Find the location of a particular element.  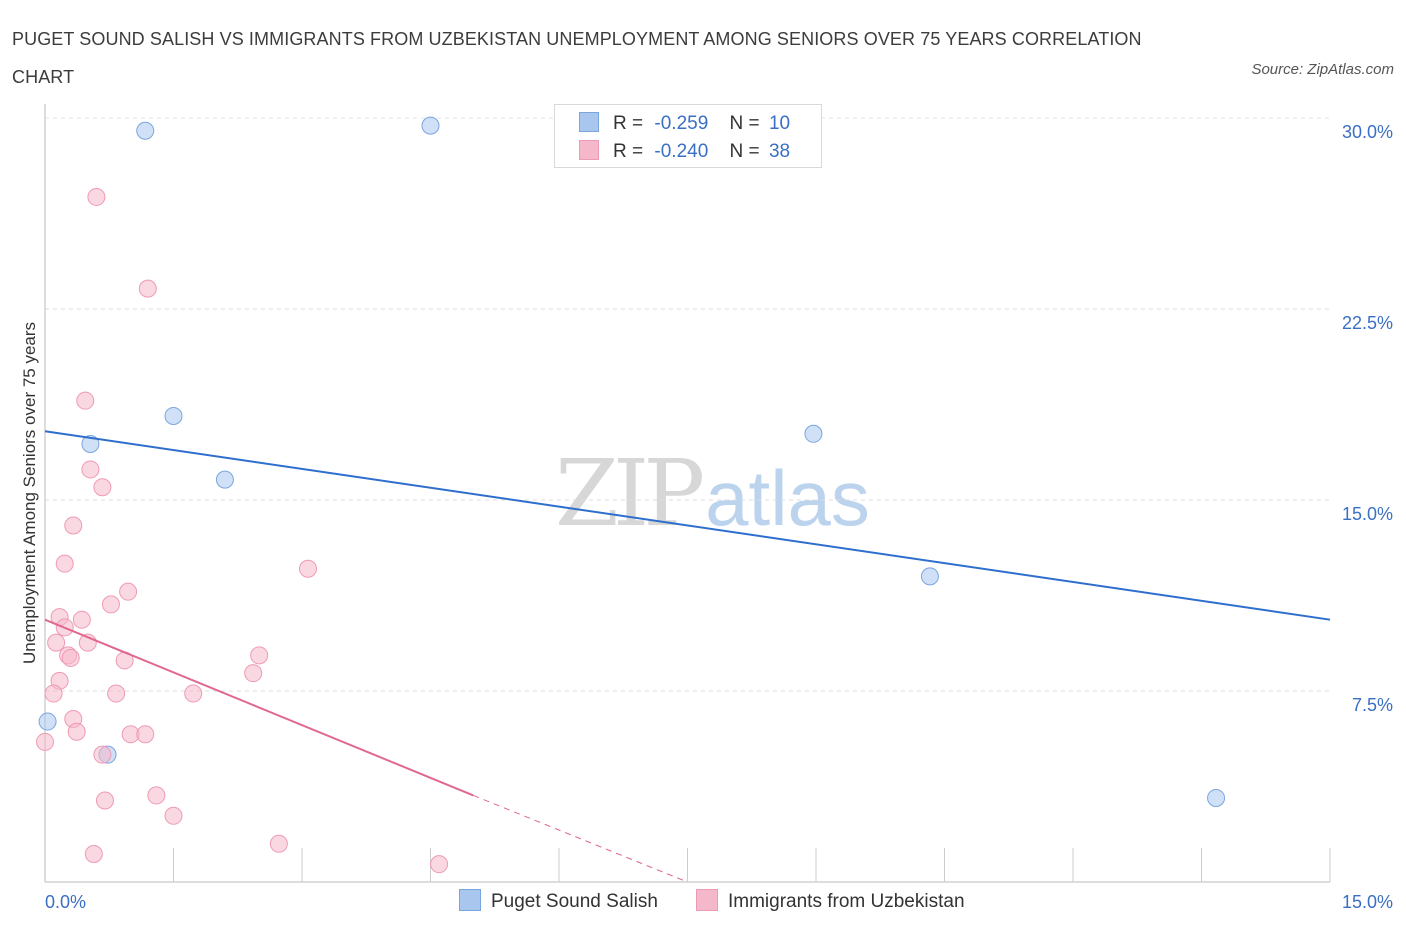

legend-swatch-salish is located at coordinates (470, 900).